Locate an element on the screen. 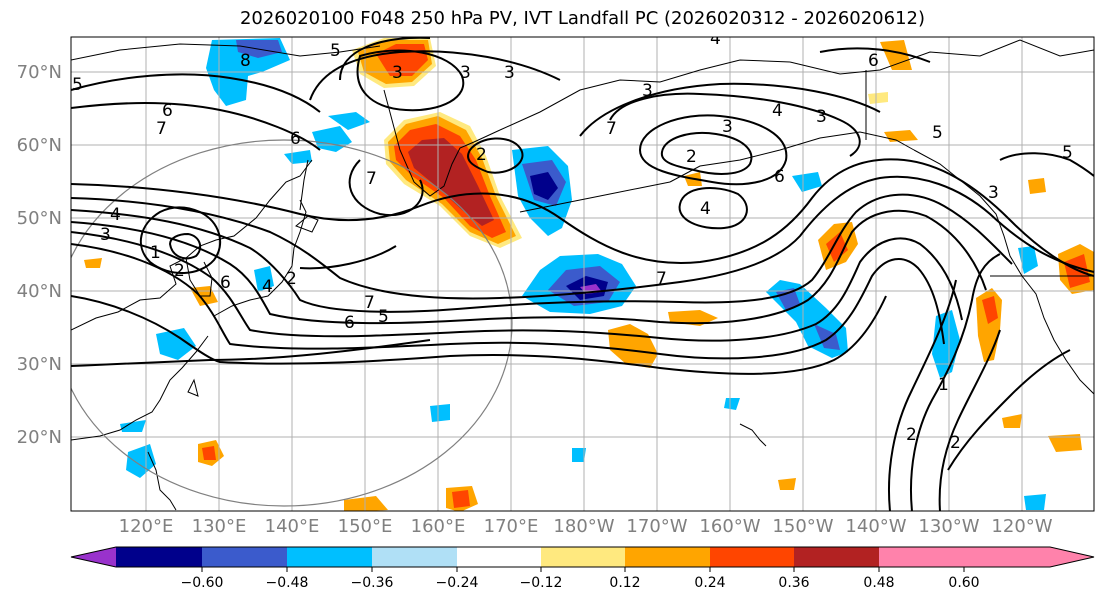 The width and height of the screenshot is (1105, 604). lon-label-150e: 150°E is located at coordinates (365, 526).